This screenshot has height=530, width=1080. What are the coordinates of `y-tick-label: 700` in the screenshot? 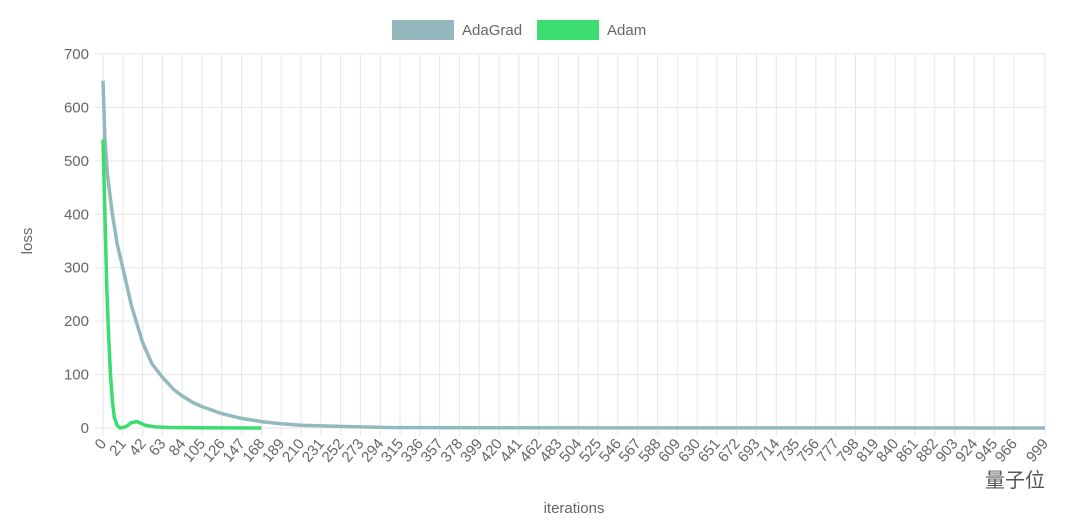 It's located at (76, 54).